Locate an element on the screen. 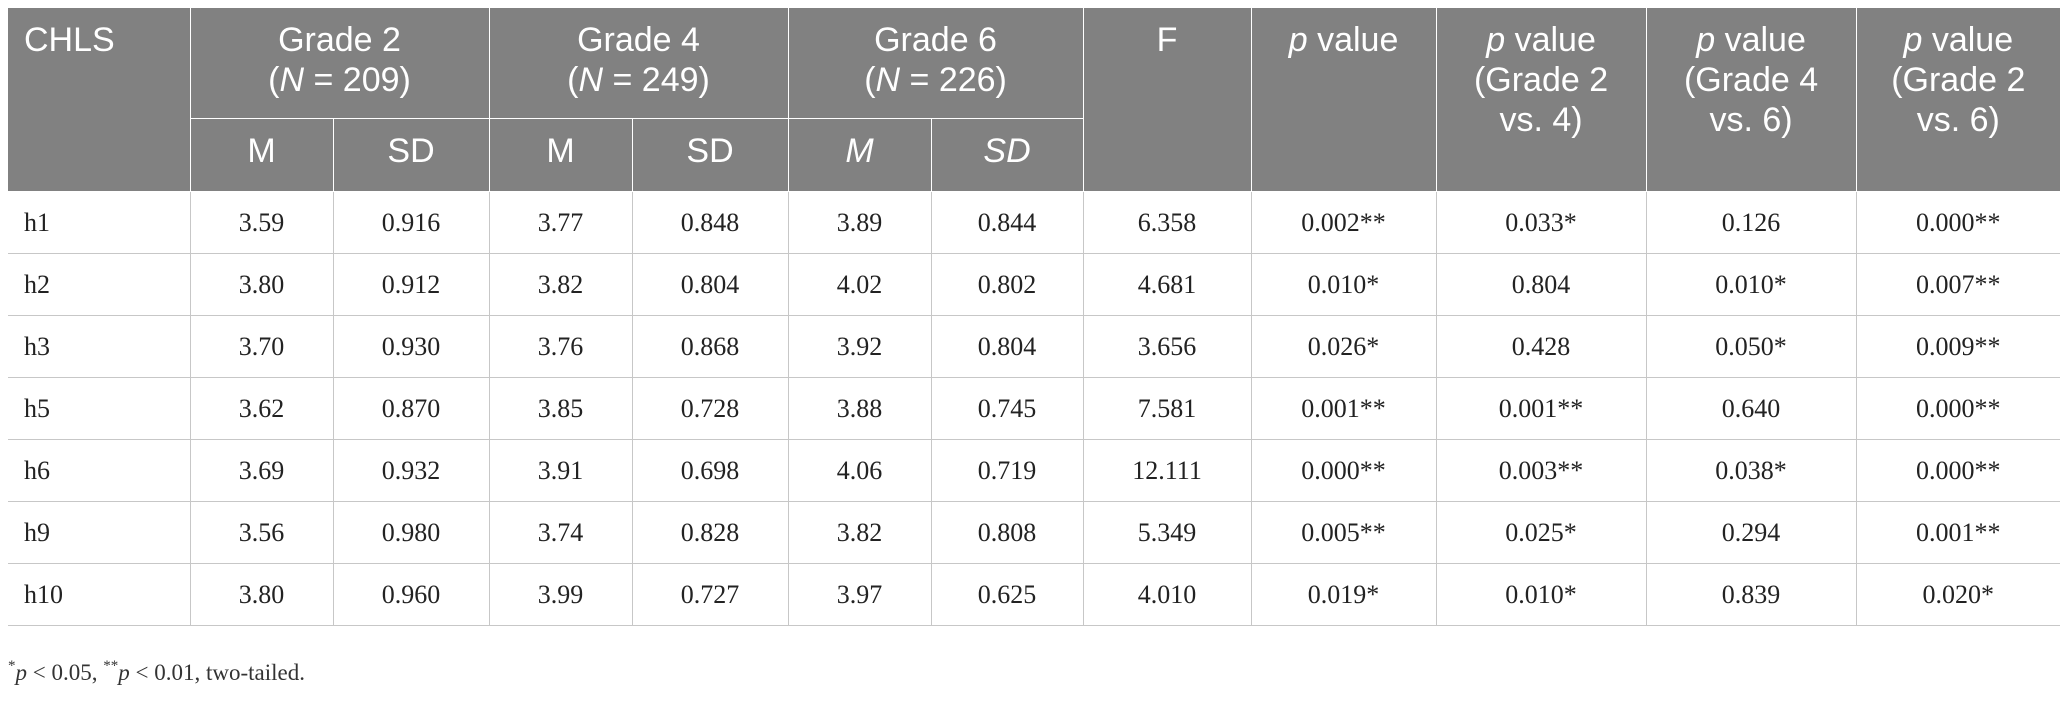 This screenshot has height=705, width=2068. cell-grade2-sd: 0.912 is located at coordinates (411, 284).